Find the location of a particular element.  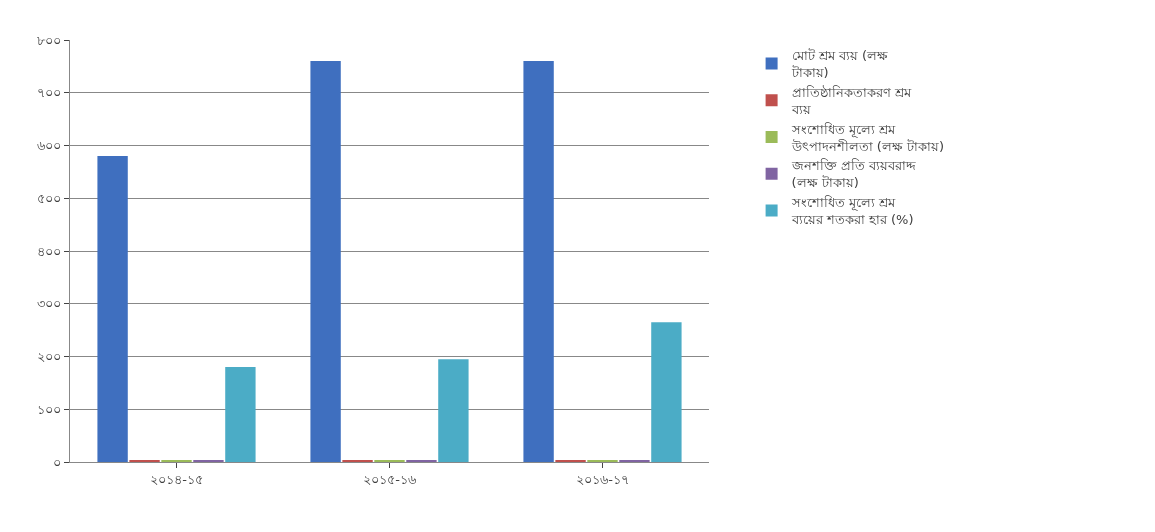

y-tick-label: ০ is located at coordinates (57, 462).